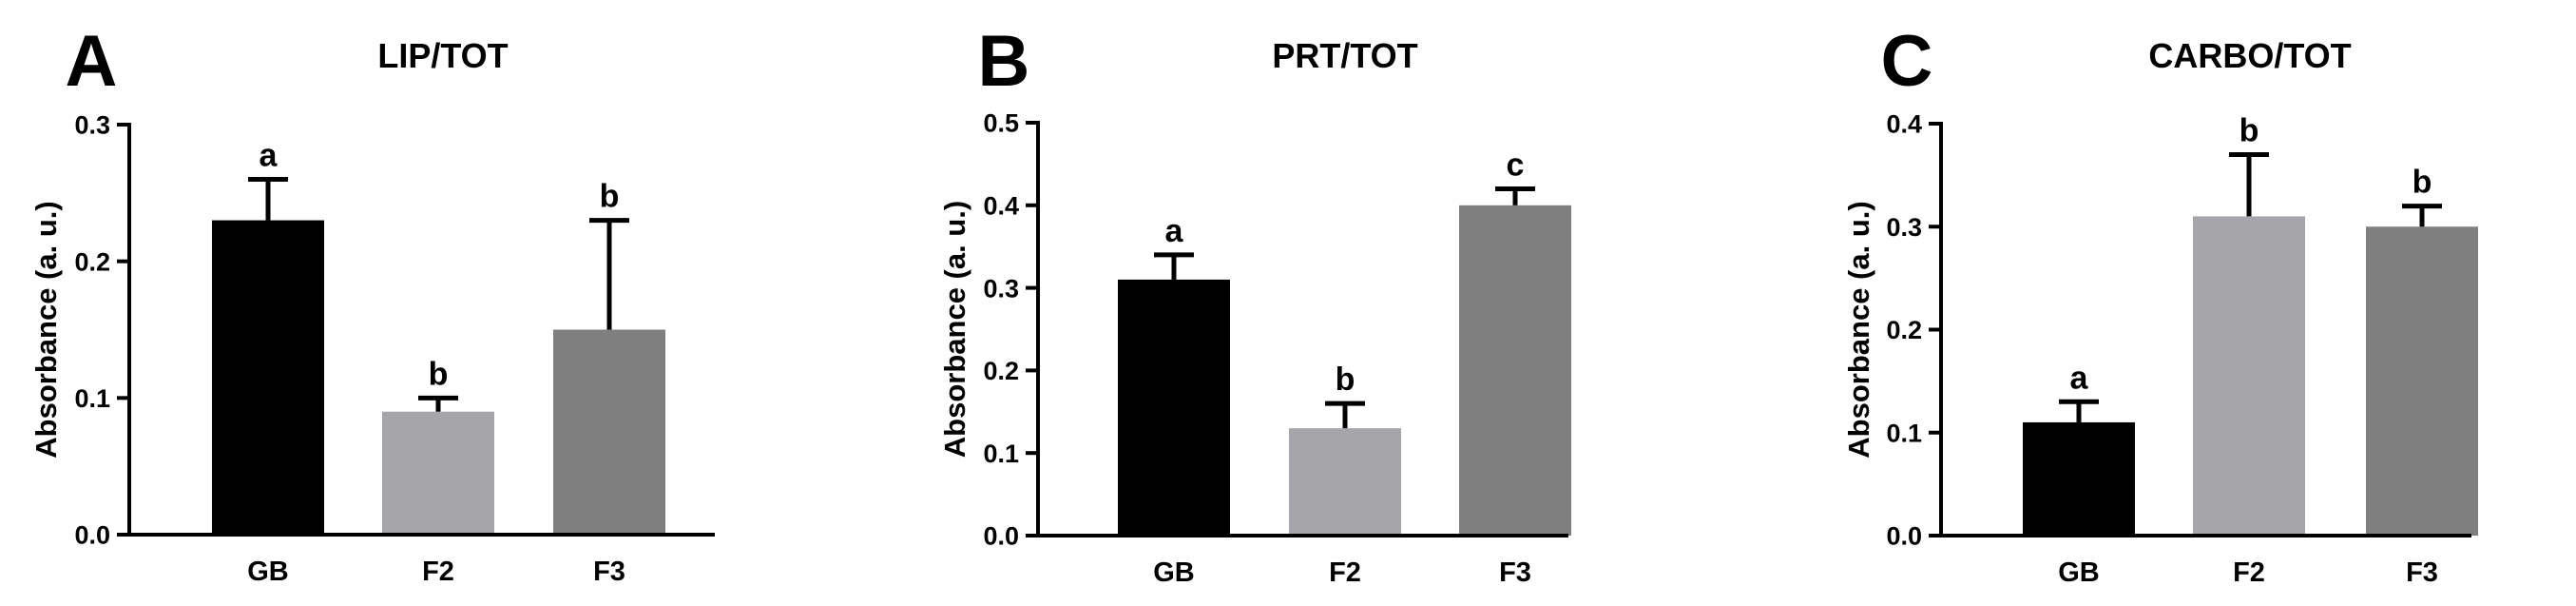 This screenshot has height=606, width=2576. I want to click on significance-label: c, so click(1516, 165).